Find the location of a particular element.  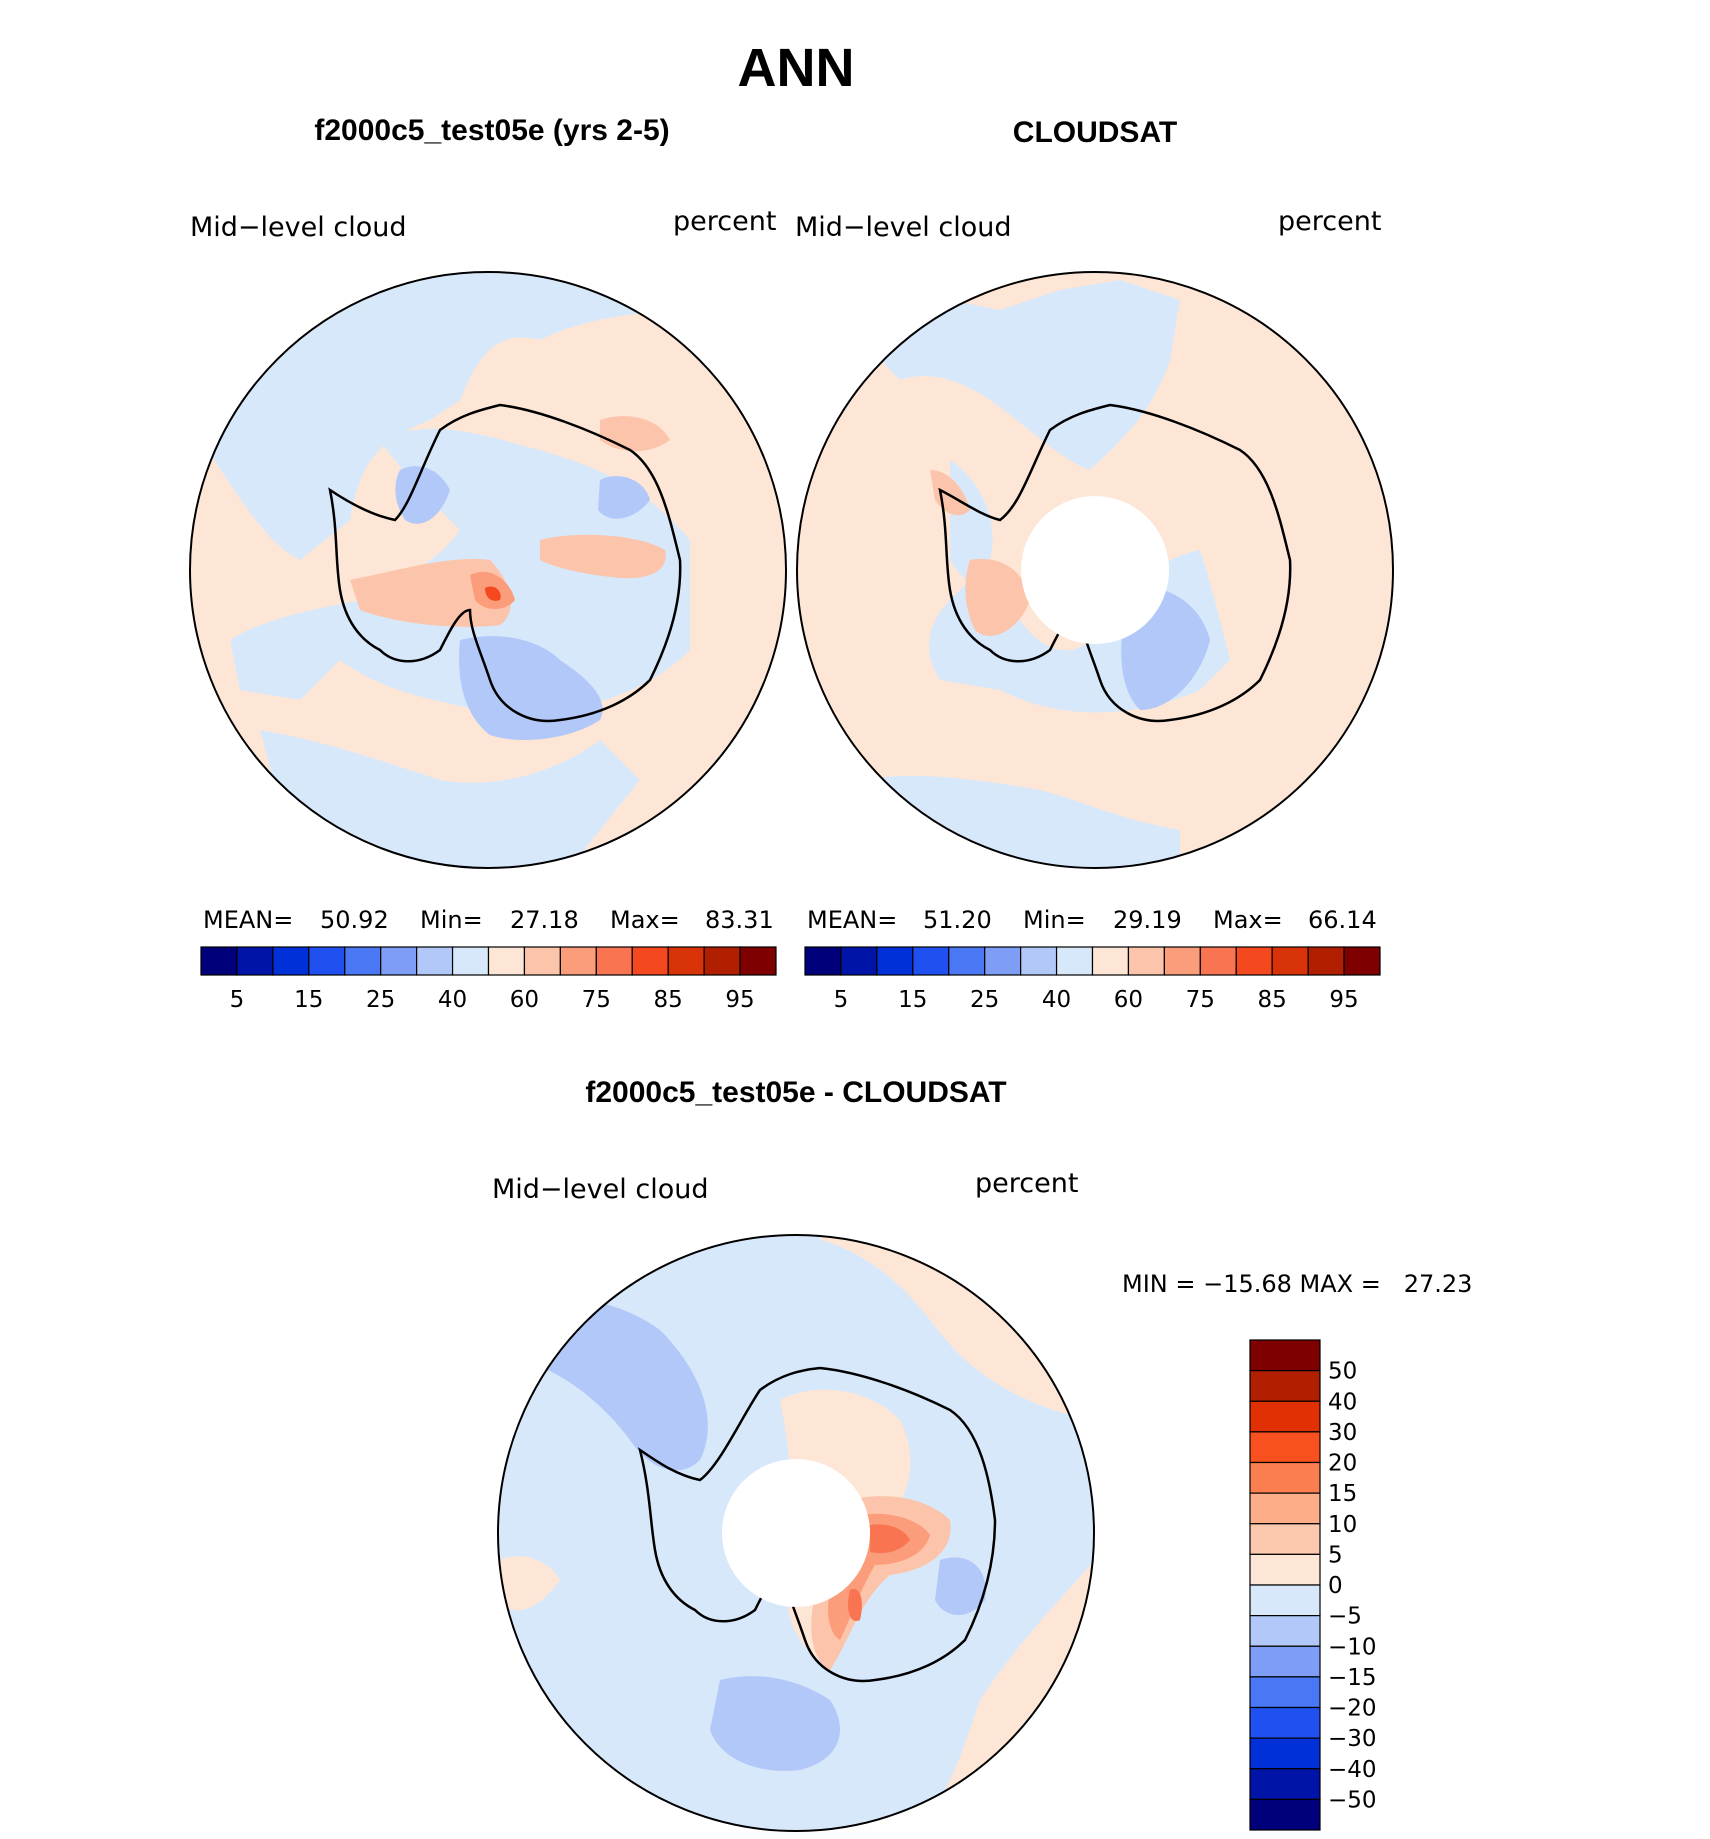

panel-obs-variable: Mid−level cloud is located at coordinates (903, 227).